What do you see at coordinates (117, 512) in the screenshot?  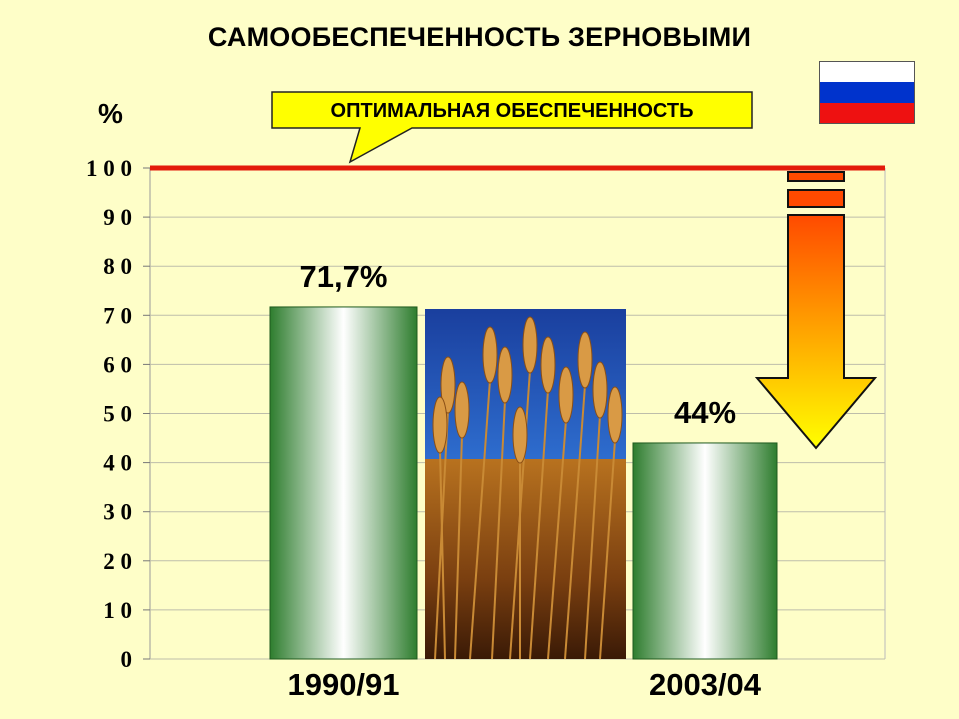 I see `y-tick-label: 3 0` at bounding box center [117, 512].